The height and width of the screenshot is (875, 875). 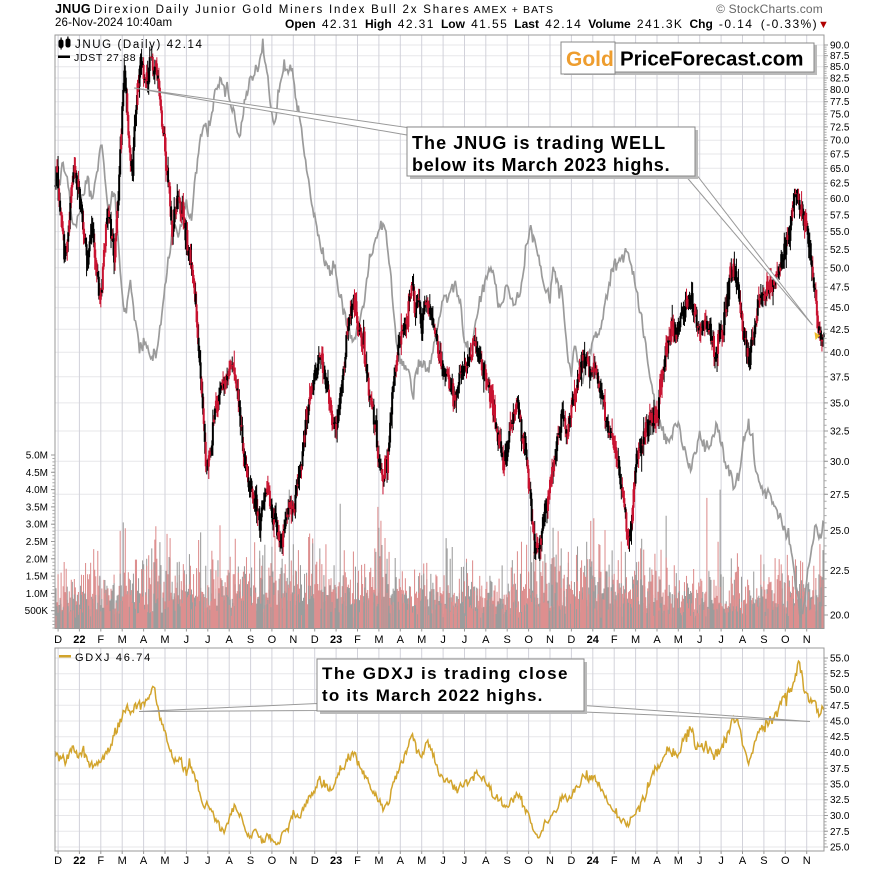 What do you see at coordinates (840, 56) in the screenshot?
I see `svg-text: 87.5` at bounding box center [840, 56].